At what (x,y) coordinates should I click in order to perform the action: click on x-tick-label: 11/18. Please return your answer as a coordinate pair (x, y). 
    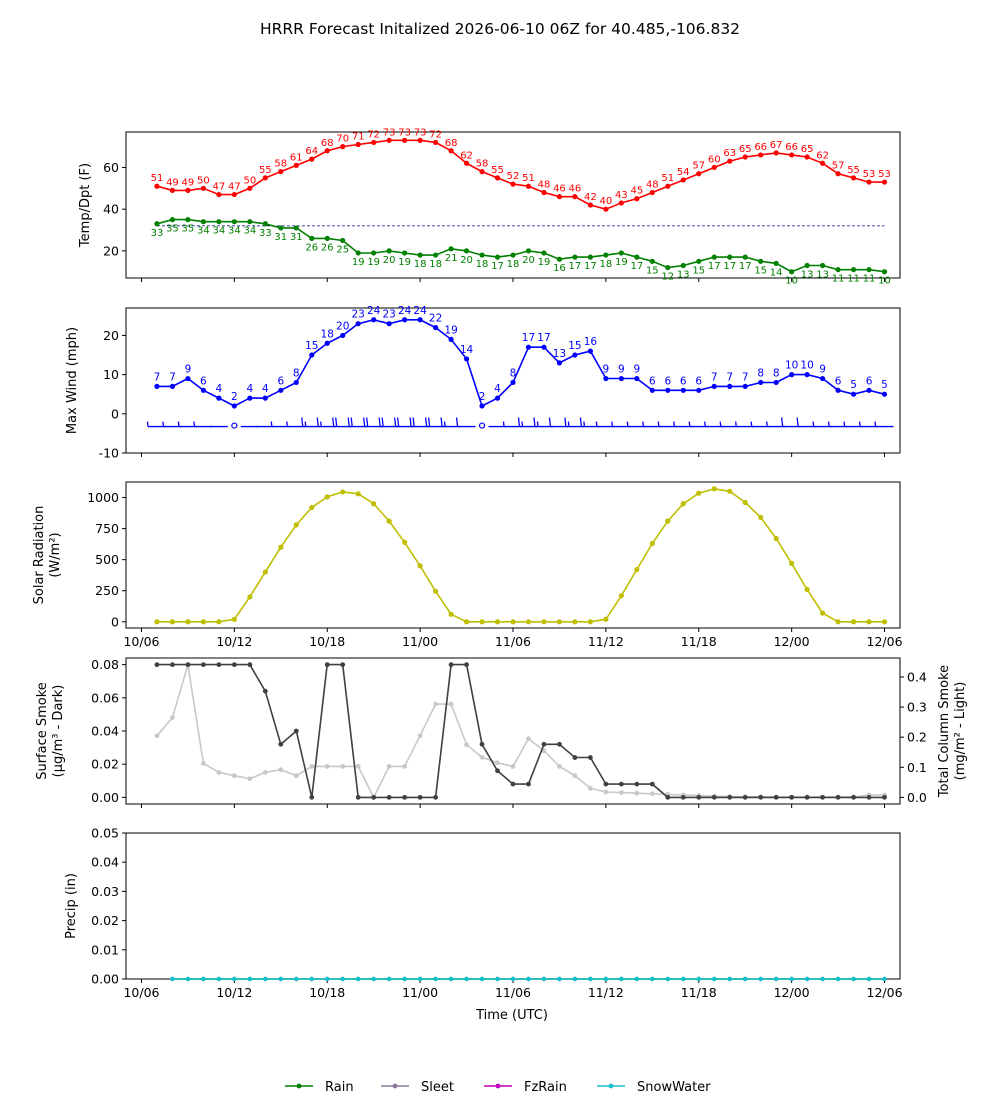
    Looking at the image, I should click on (699, 641).